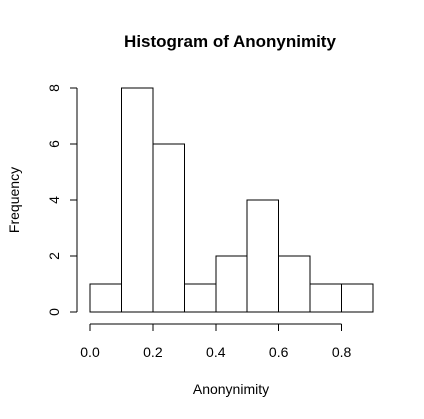  Describe the element at coordinates (215, 342) in the screenshot. I see `x-axis: 0.0 0.2 0.4 0.6 0.8` at that location.